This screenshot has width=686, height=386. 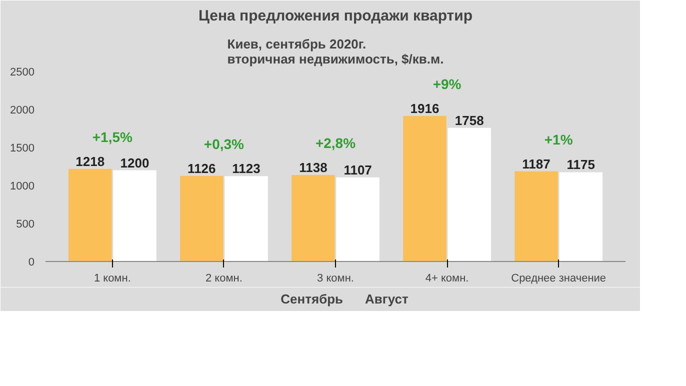 What do you see at coordinates (335, 16) in the screenshot?
I see `chart-title: Цена предложения продажи квартир` at bounding box center [335, 16].